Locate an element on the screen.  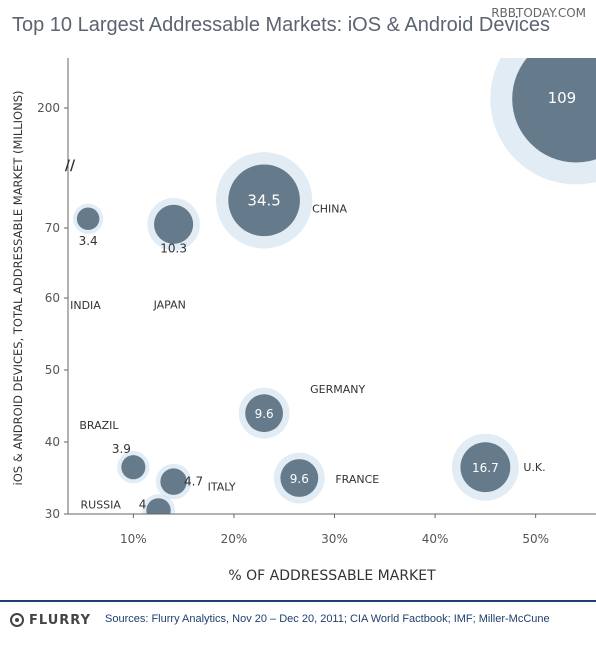
bubble-inner-italy is located at coordinates (173, 481).